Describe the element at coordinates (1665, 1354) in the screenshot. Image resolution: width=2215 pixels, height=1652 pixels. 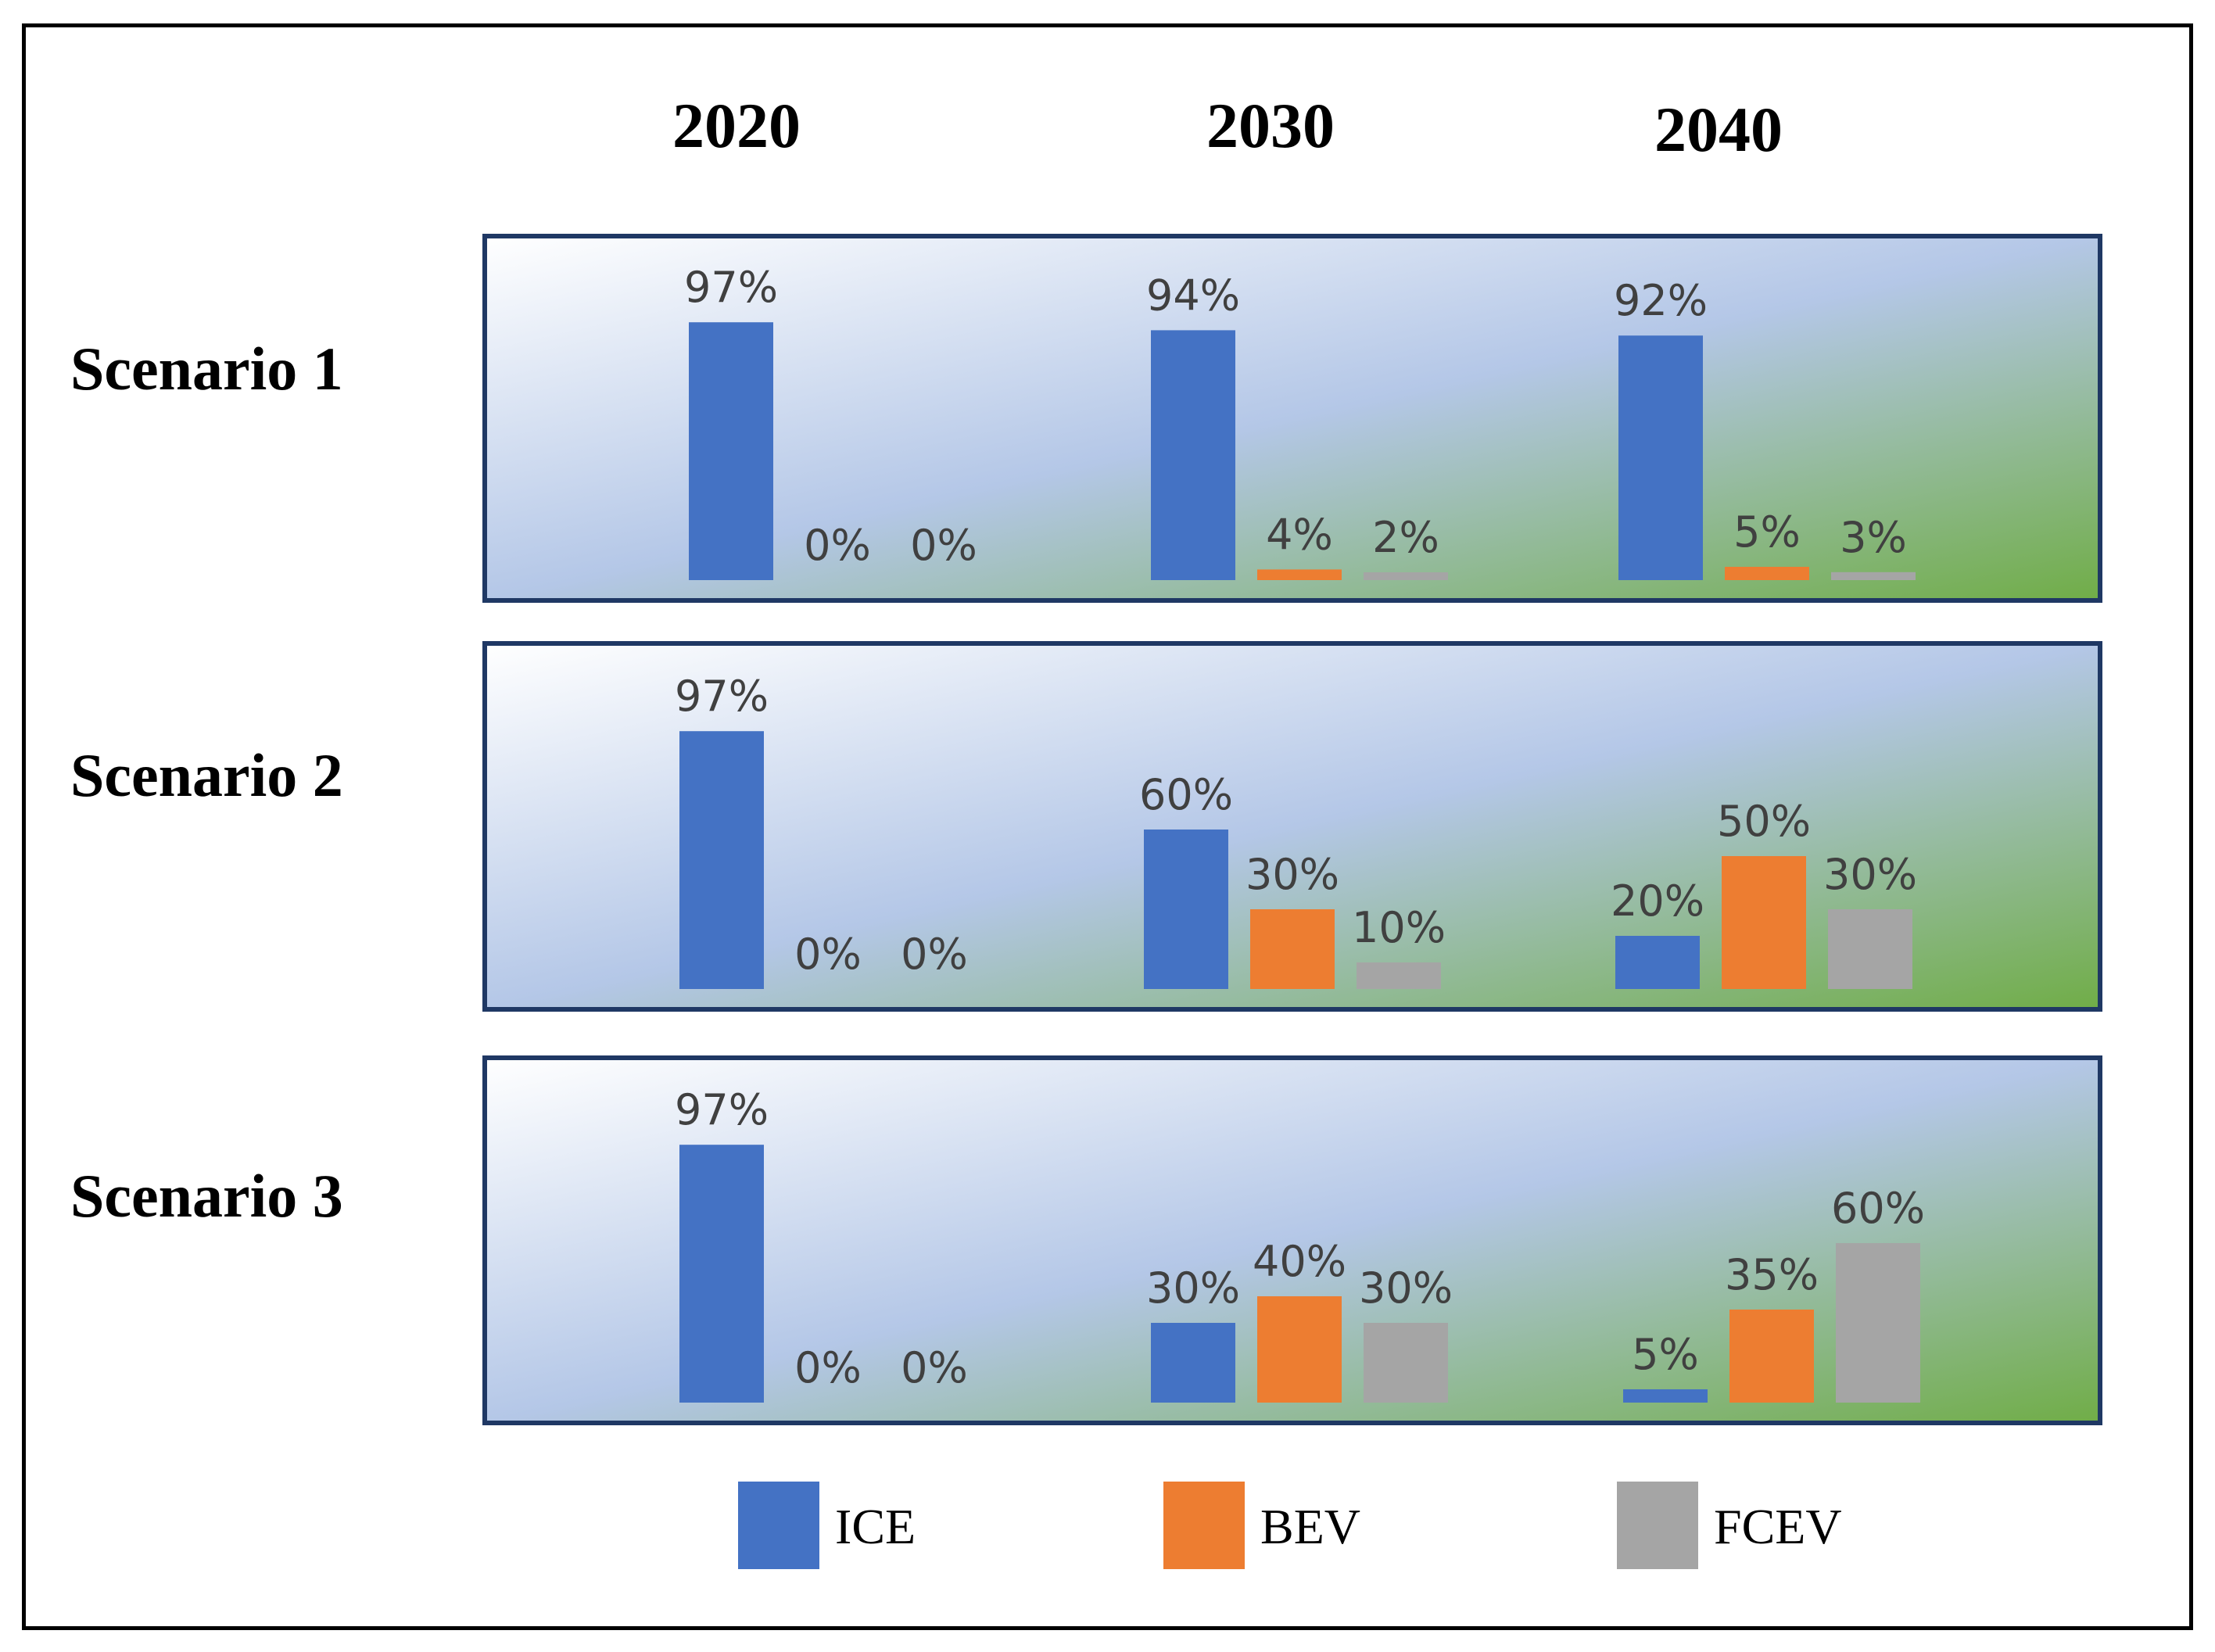
I see `data-label-ice: 5%` at that location.